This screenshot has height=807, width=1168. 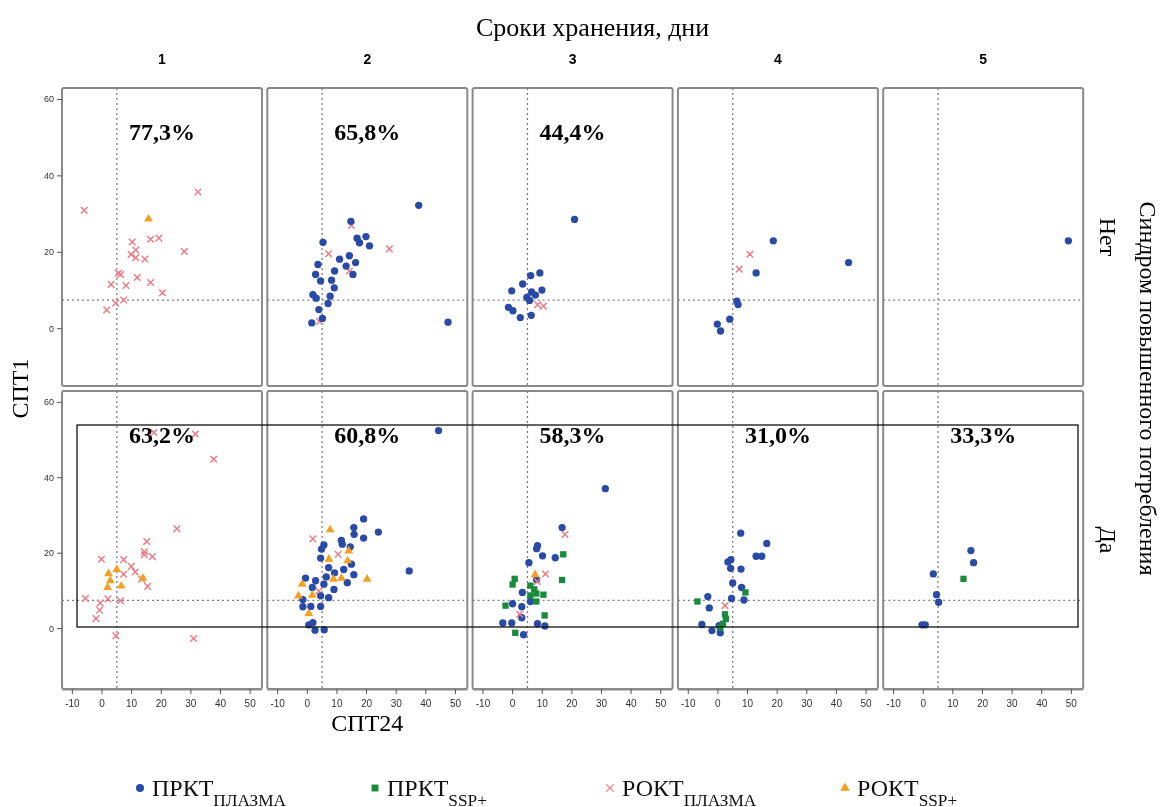 What do you see at coordinates (367, 435) in the screenshot?
I see `annotation: 60,8%` at bounding box center [367, 435].